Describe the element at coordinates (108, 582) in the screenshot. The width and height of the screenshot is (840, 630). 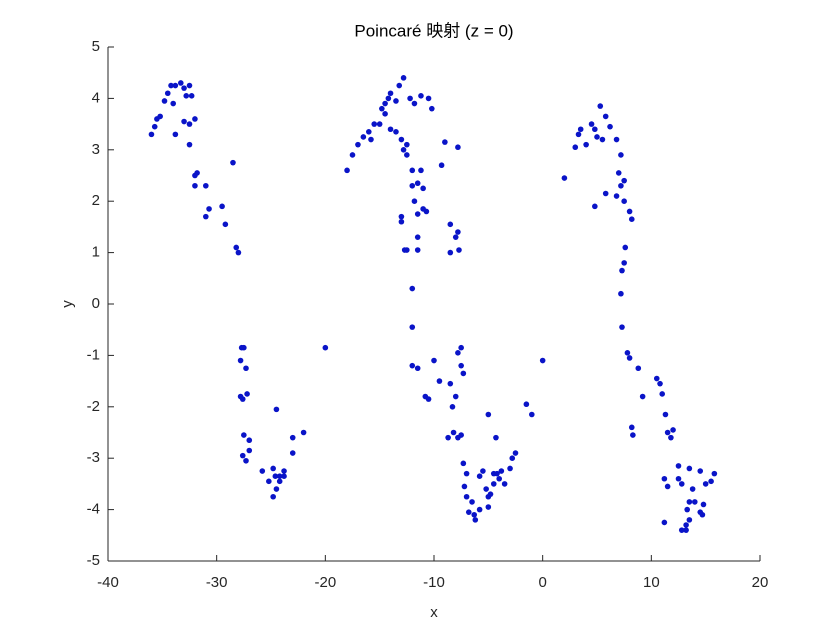
I see `x-tick-label: -40` at that location.